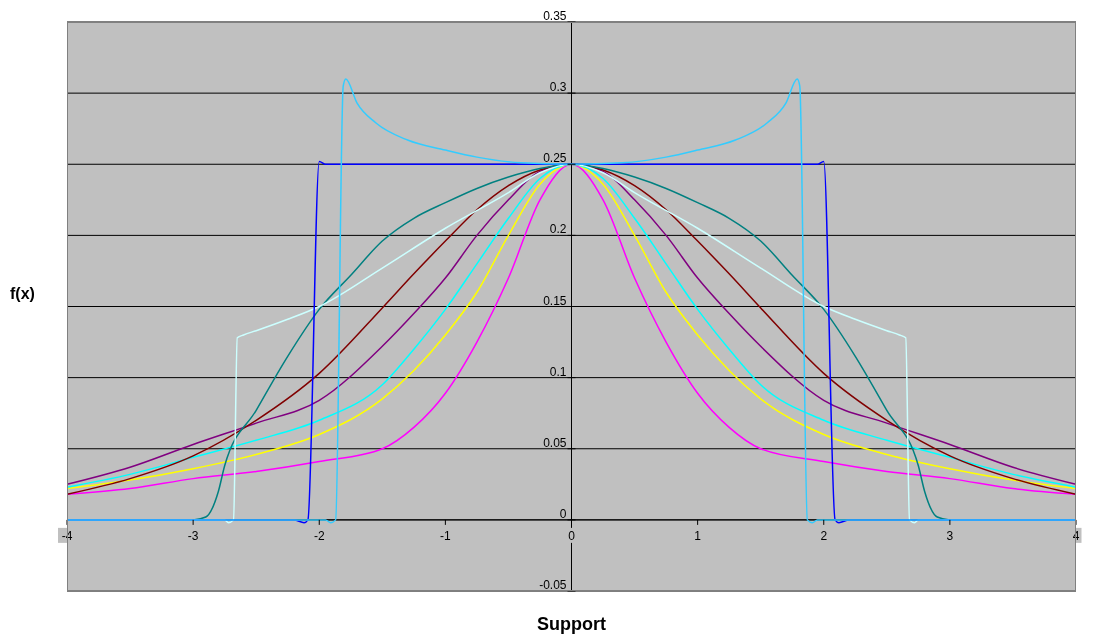 Image resolution: width=1105 pixels, height=639 pixels. I want to click on x-tick-label: -3, so click(193, 535).